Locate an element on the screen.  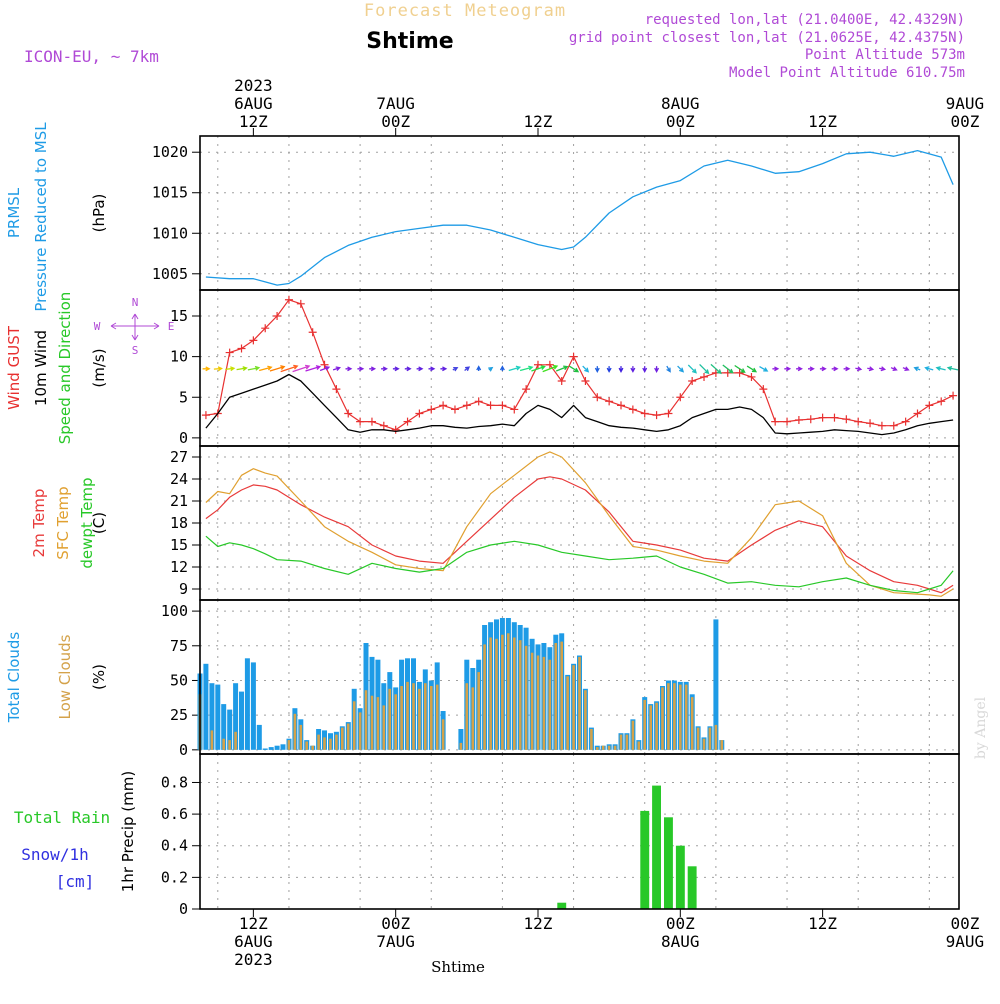
compass-n: N is located at coordinates (135, 302).